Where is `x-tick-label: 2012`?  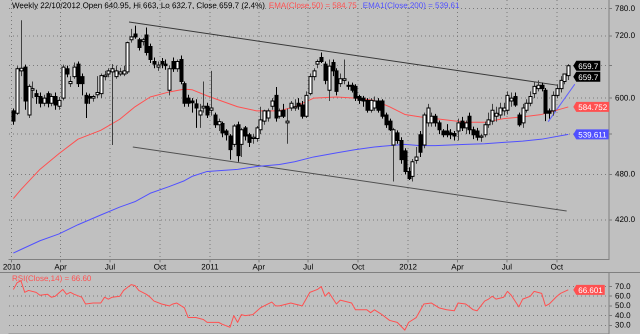 x-tick-label: 2012 is located at coordinates (408, 267).